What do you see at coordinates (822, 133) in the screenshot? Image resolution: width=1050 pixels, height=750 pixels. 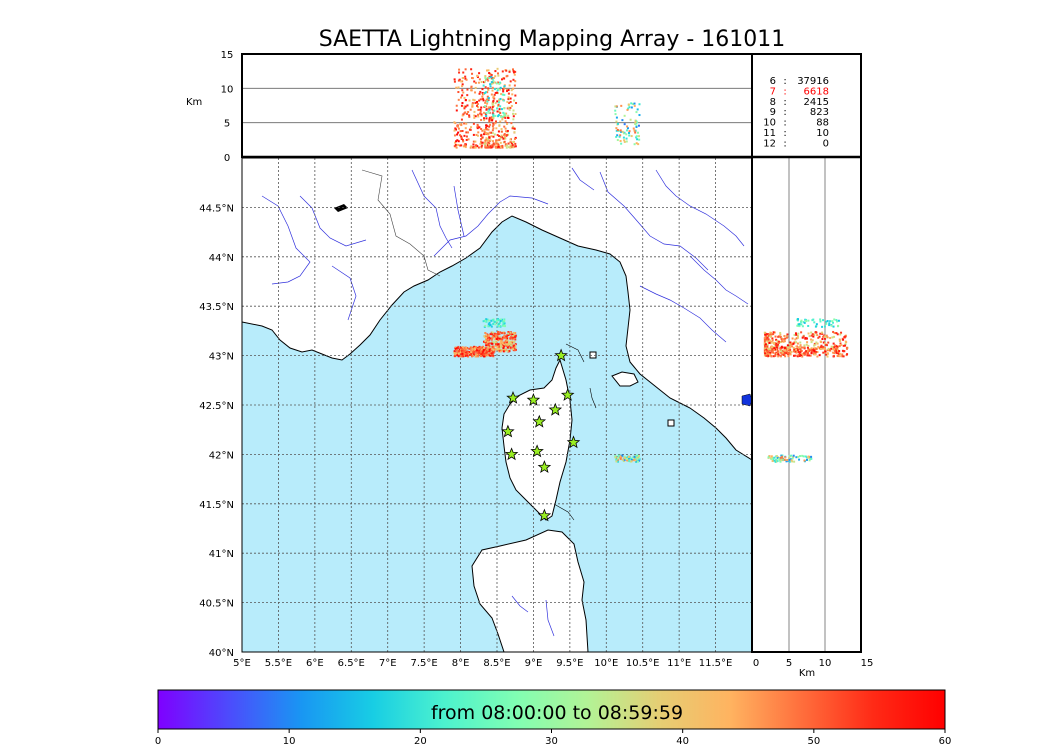 I see `station-count-value: 10` at bounding box center [822, 133].